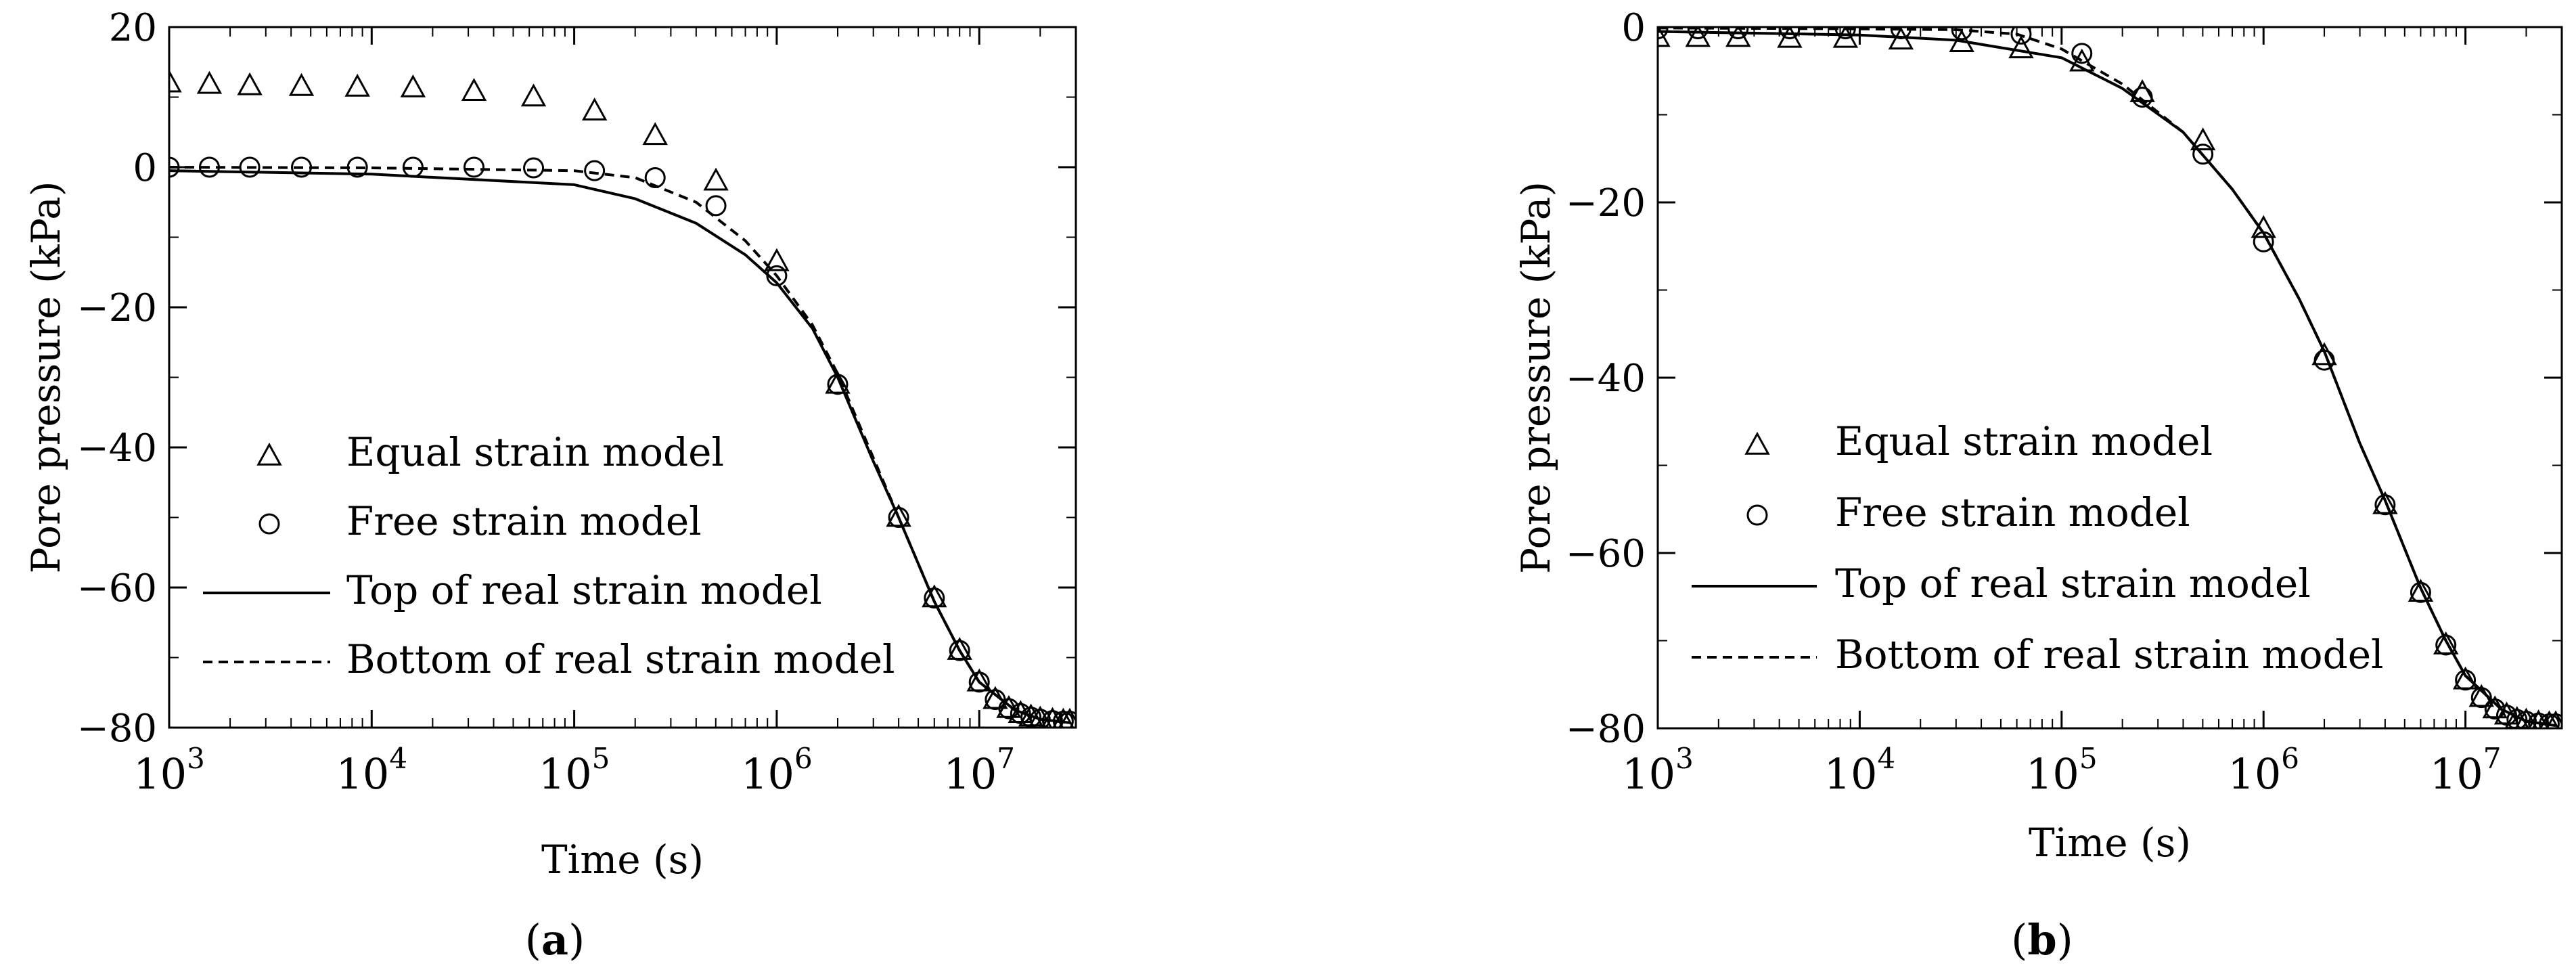 This screenshot has width=2576, height=974. I want to click on panel-caption-letter: b, so click(2042, 940).